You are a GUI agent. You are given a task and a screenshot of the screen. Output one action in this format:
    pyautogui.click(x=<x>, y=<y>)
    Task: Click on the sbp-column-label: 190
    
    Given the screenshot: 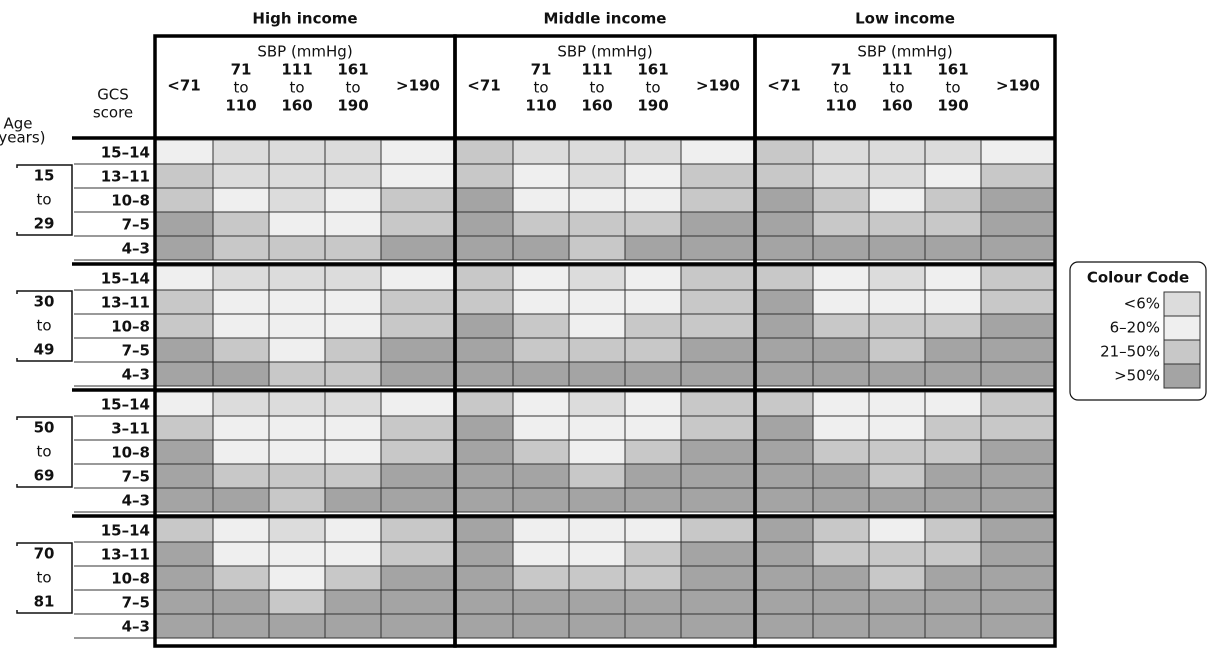 What is the action you would take?
    pyautogui.click(x=352, y=106)
    